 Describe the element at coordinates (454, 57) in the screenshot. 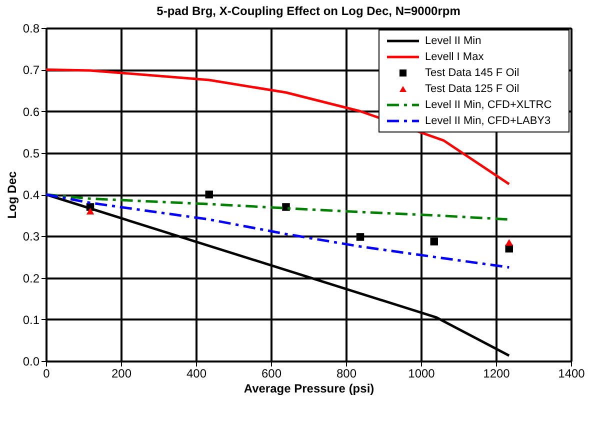

I see `legend-label: Levell I Max` at that location.